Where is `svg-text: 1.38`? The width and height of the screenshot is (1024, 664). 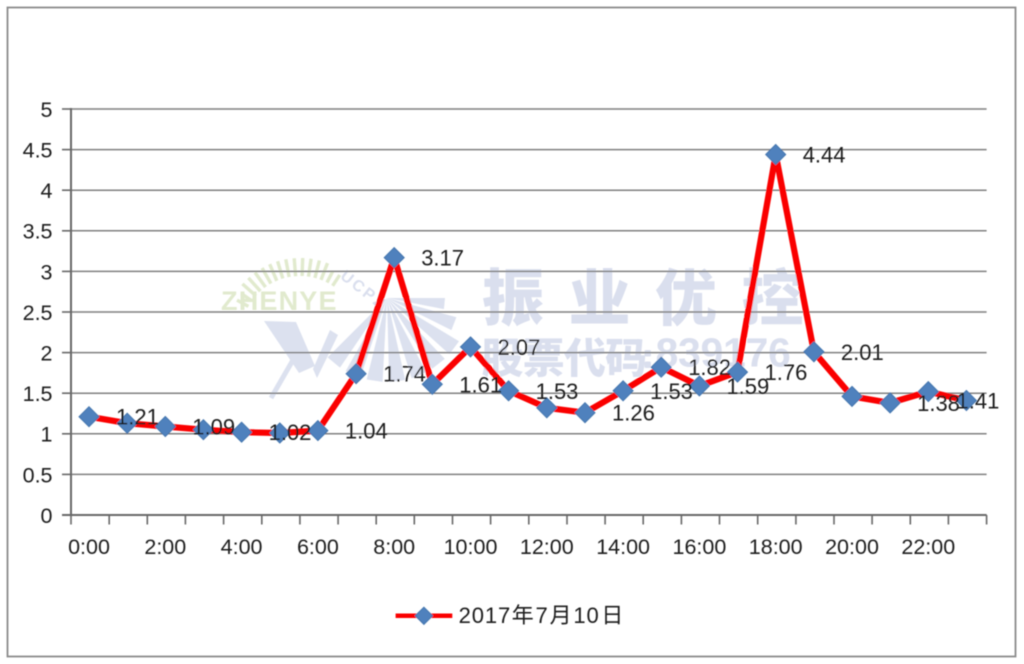 svg-text: 1.38 is located at coordinates (938, 403).